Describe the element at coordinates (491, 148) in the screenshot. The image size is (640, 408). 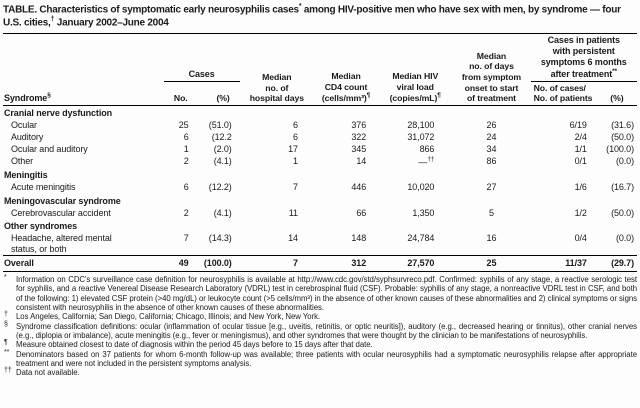
I see `cell-days: 34` at that location.